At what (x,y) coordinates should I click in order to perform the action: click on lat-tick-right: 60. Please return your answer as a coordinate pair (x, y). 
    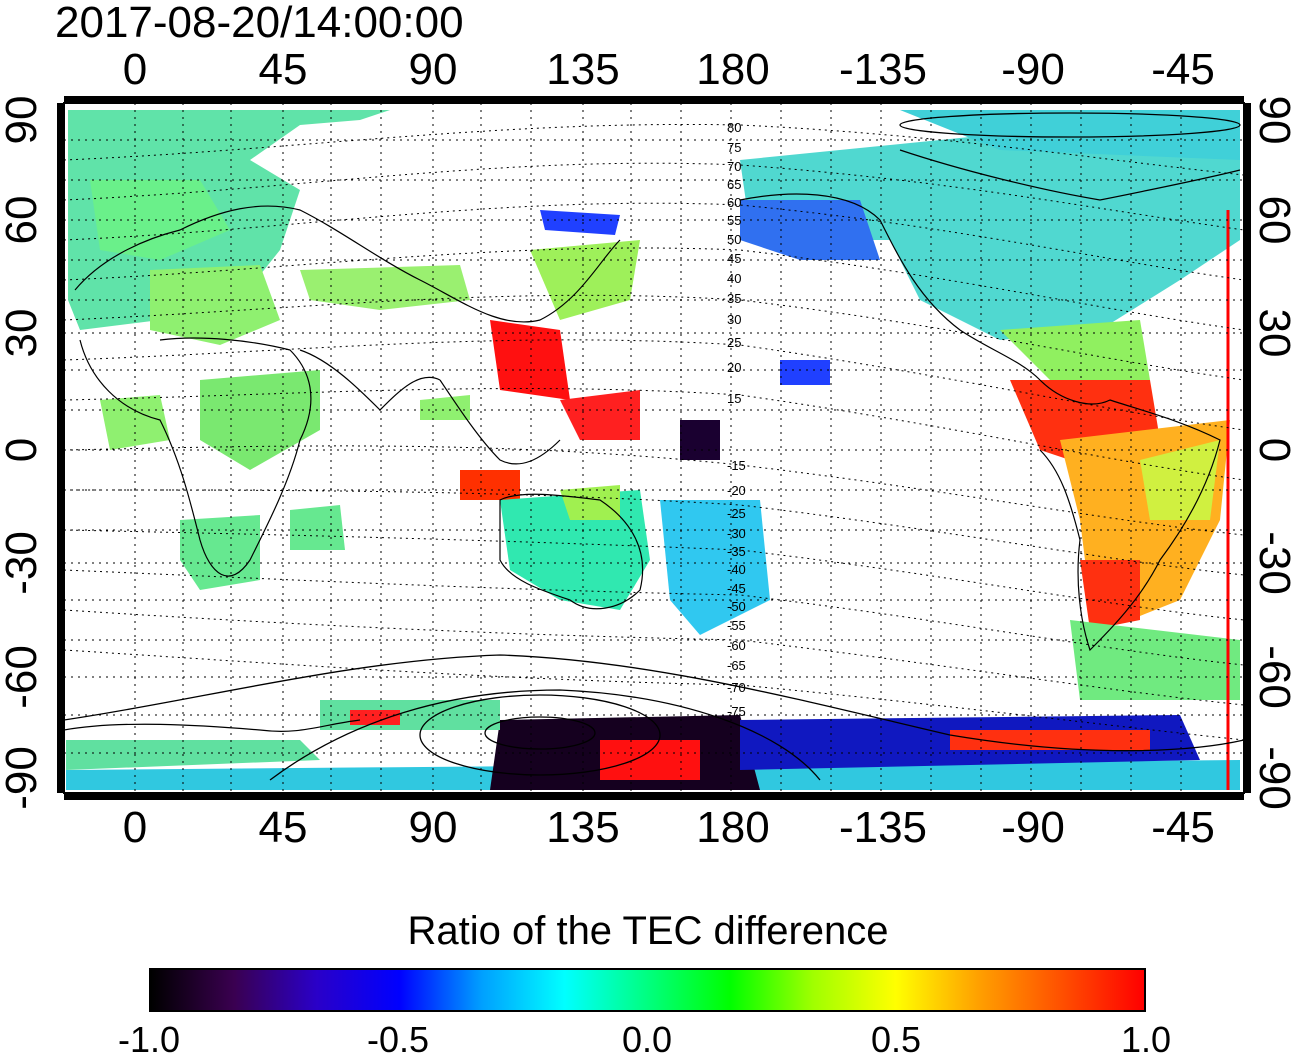
    Looking at the image, I should click on (1273, 220).